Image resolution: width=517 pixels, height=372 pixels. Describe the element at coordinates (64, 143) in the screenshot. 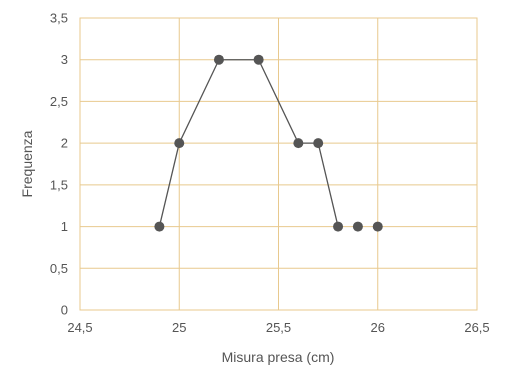

I see `y-tick-label: 2` at that location.